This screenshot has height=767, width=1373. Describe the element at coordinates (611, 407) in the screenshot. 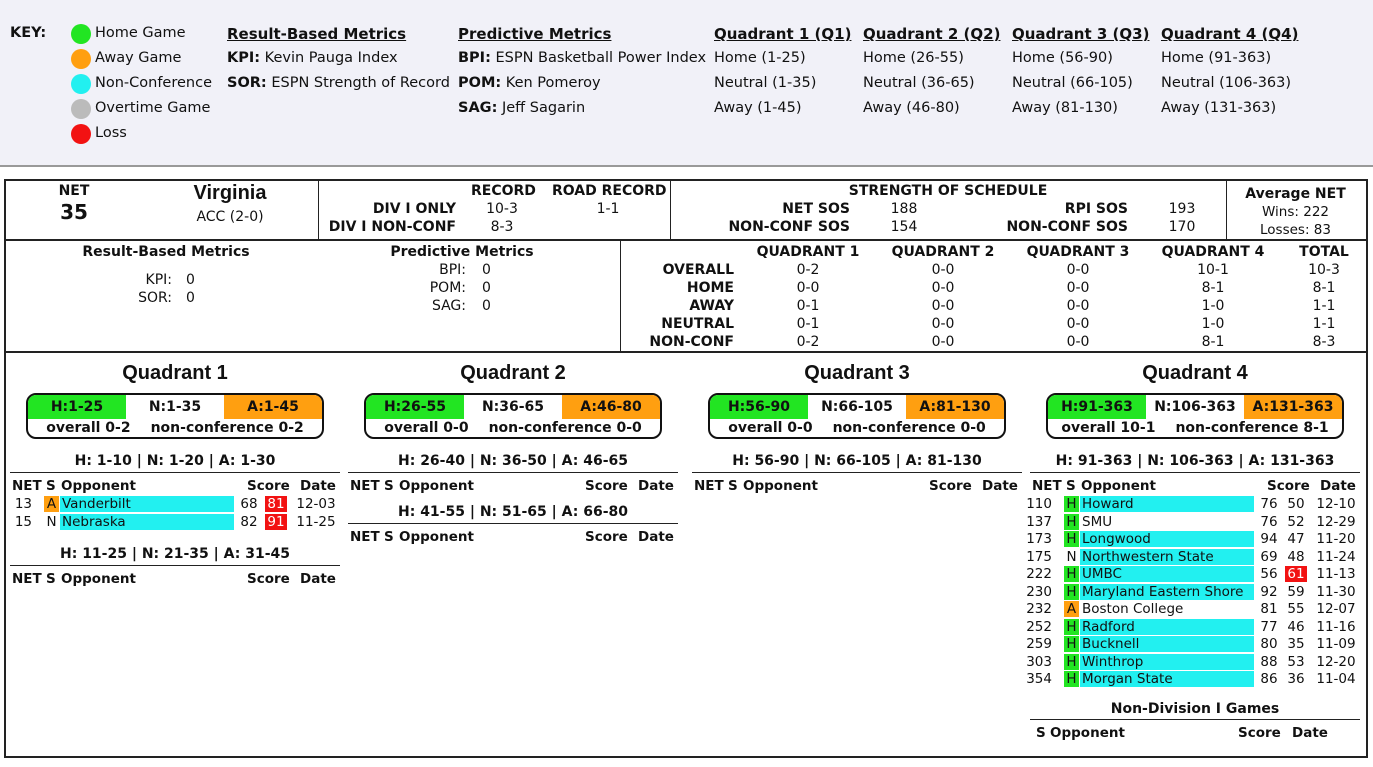

I see `away-range: A:46-80` at that location.